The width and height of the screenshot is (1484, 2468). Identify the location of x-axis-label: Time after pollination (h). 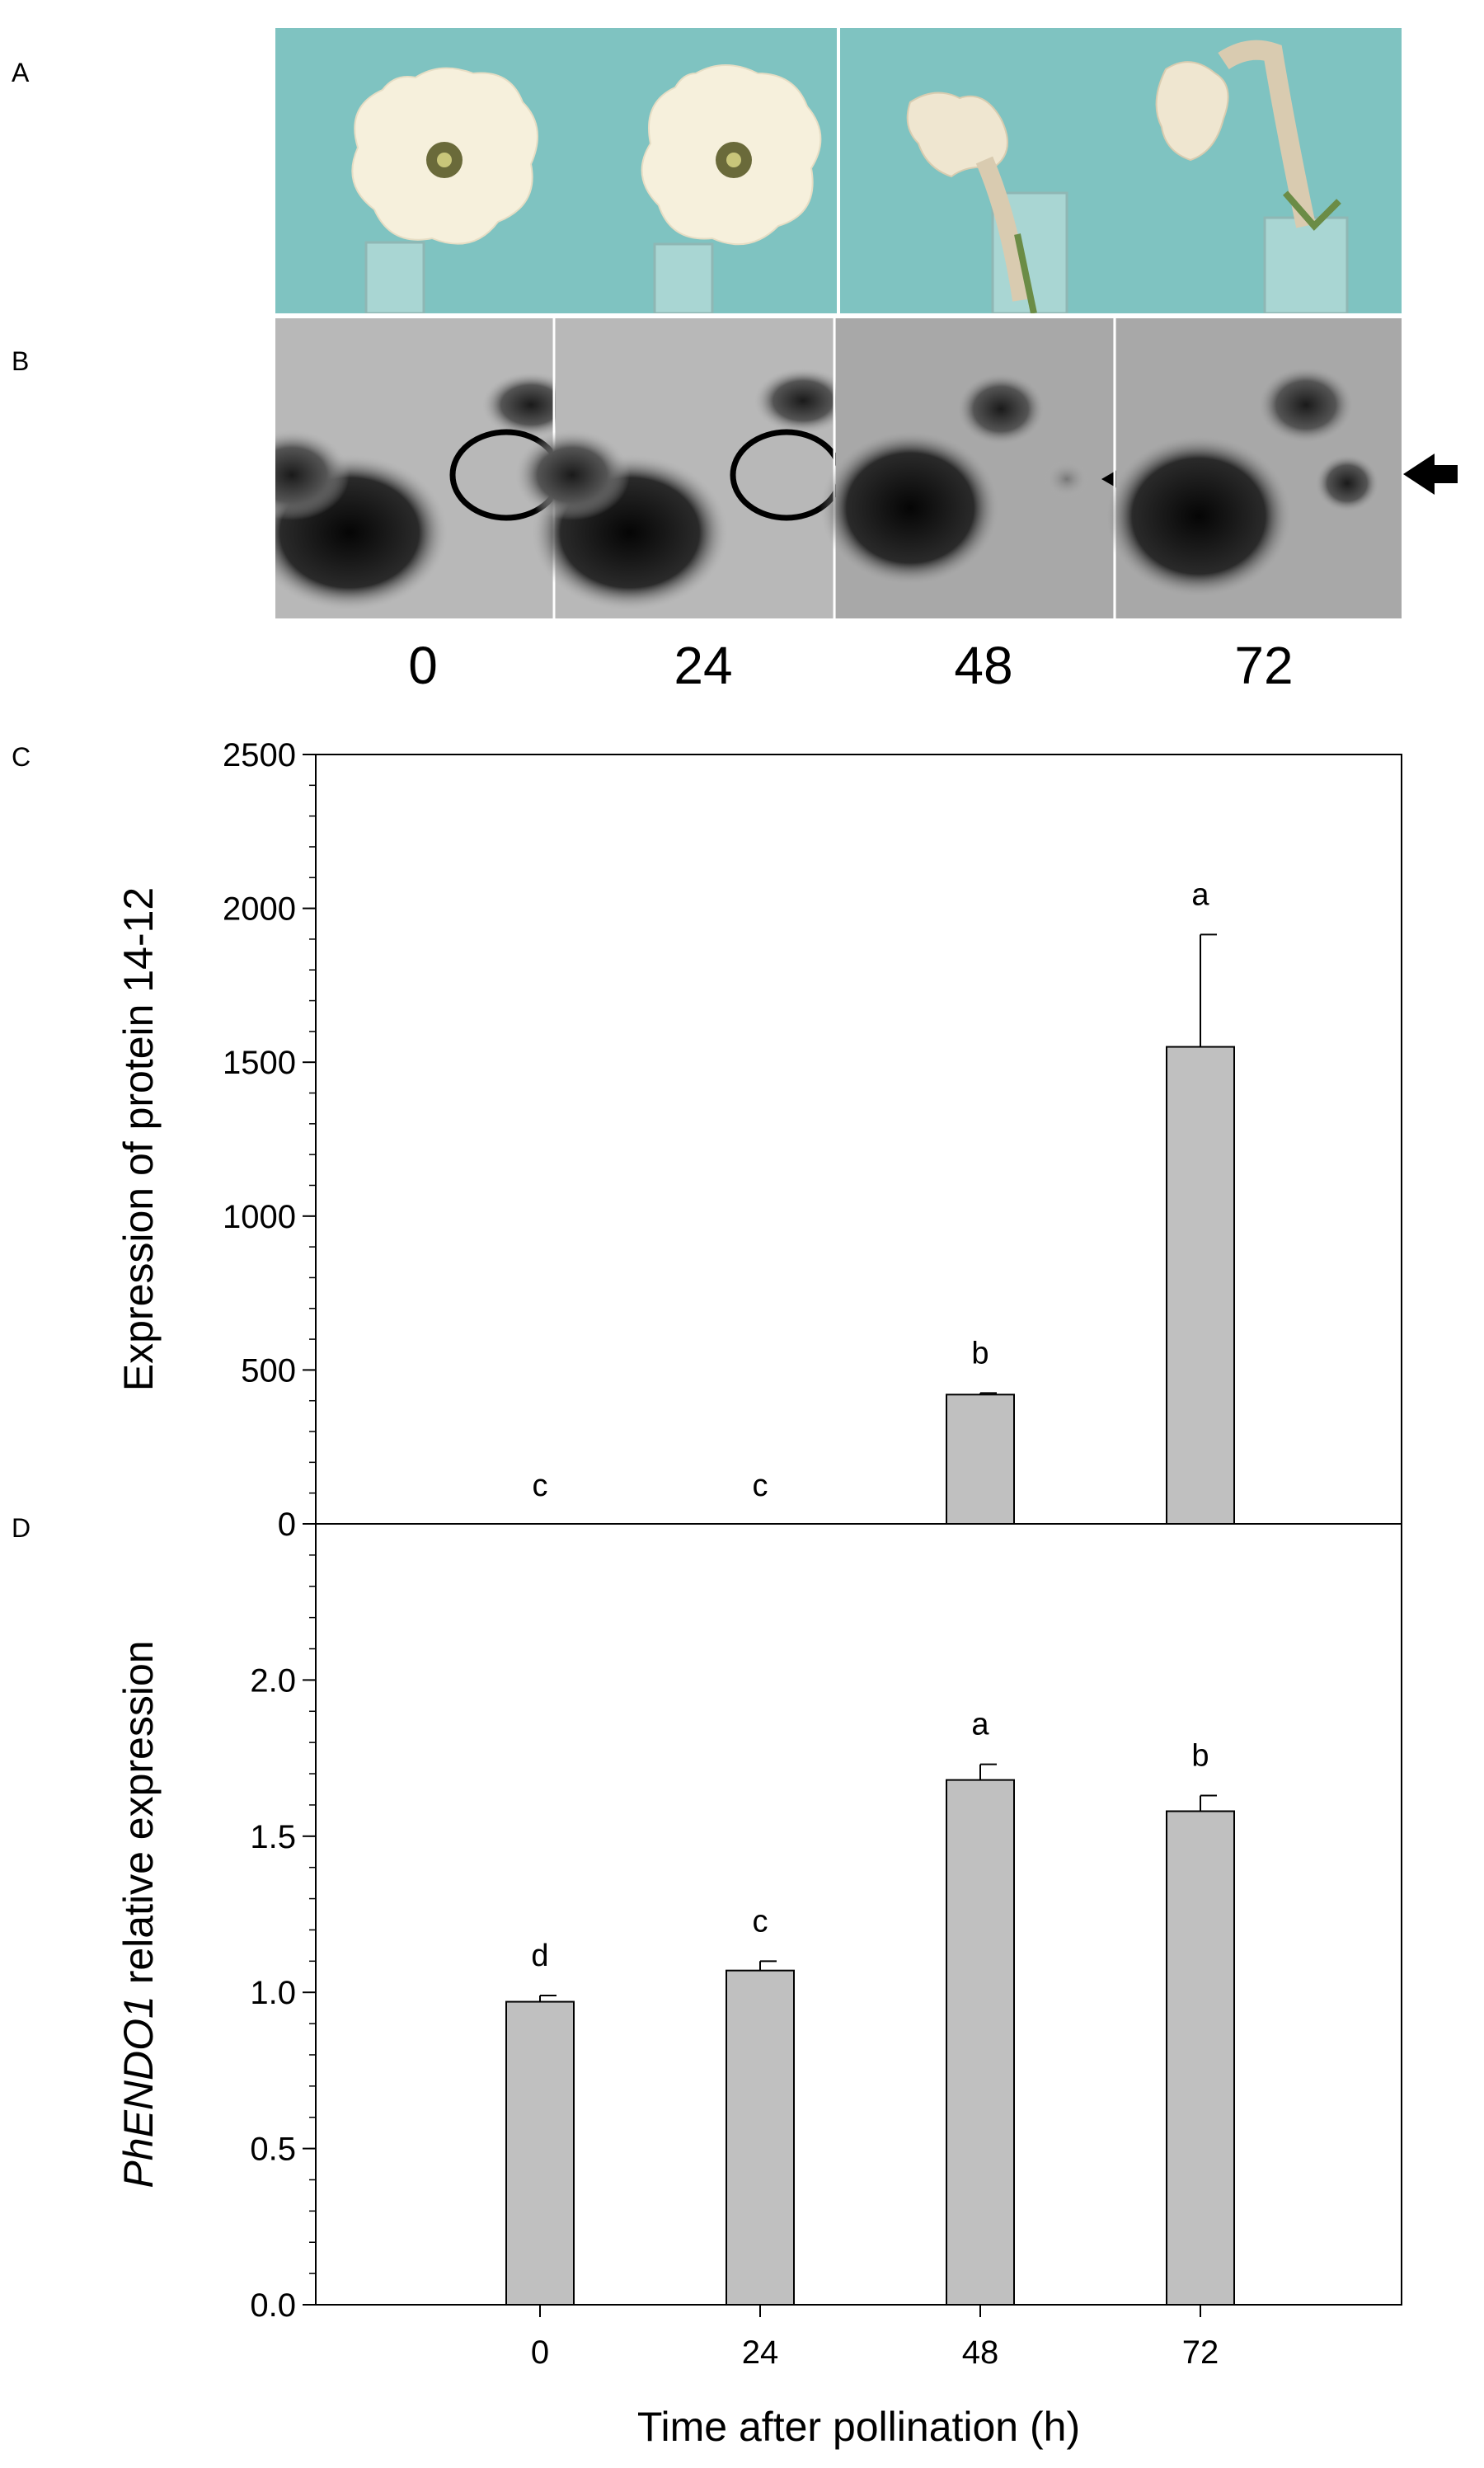
(858, 2427).